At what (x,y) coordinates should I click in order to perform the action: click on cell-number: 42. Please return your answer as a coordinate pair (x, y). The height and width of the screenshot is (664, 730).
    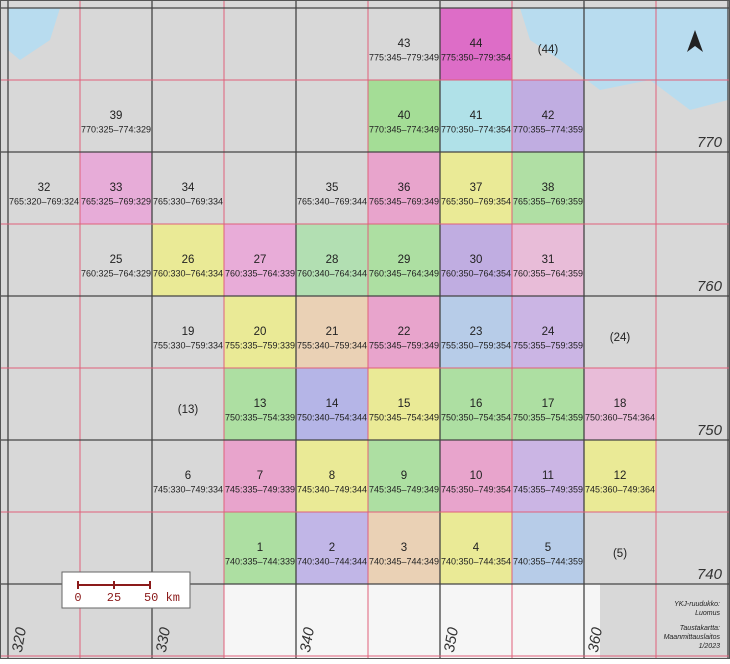
    Looking at the image, I should click on (548, 116).